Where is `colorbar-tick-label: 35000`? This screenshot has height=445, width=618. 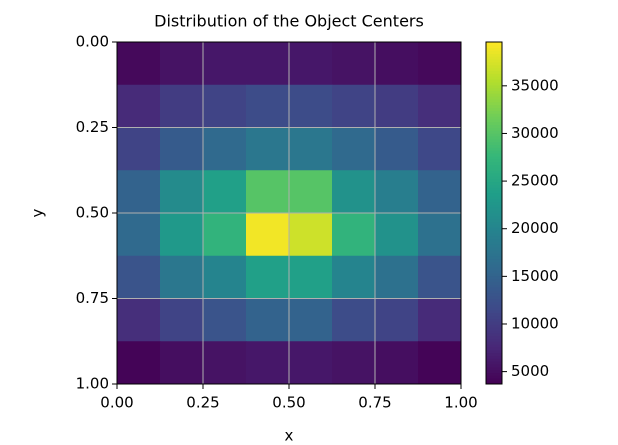
colorbar-tick-label: 35000 is located at coordinates (535, 85).